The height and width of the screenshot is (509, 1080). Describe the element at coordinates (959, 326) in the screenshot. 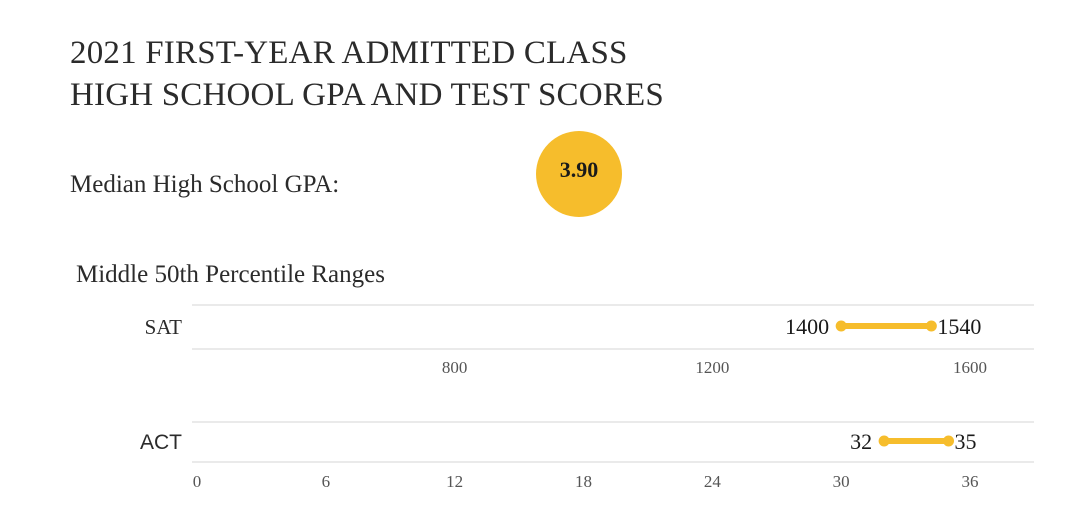

I see `sat-high-label: 1540` at that location.